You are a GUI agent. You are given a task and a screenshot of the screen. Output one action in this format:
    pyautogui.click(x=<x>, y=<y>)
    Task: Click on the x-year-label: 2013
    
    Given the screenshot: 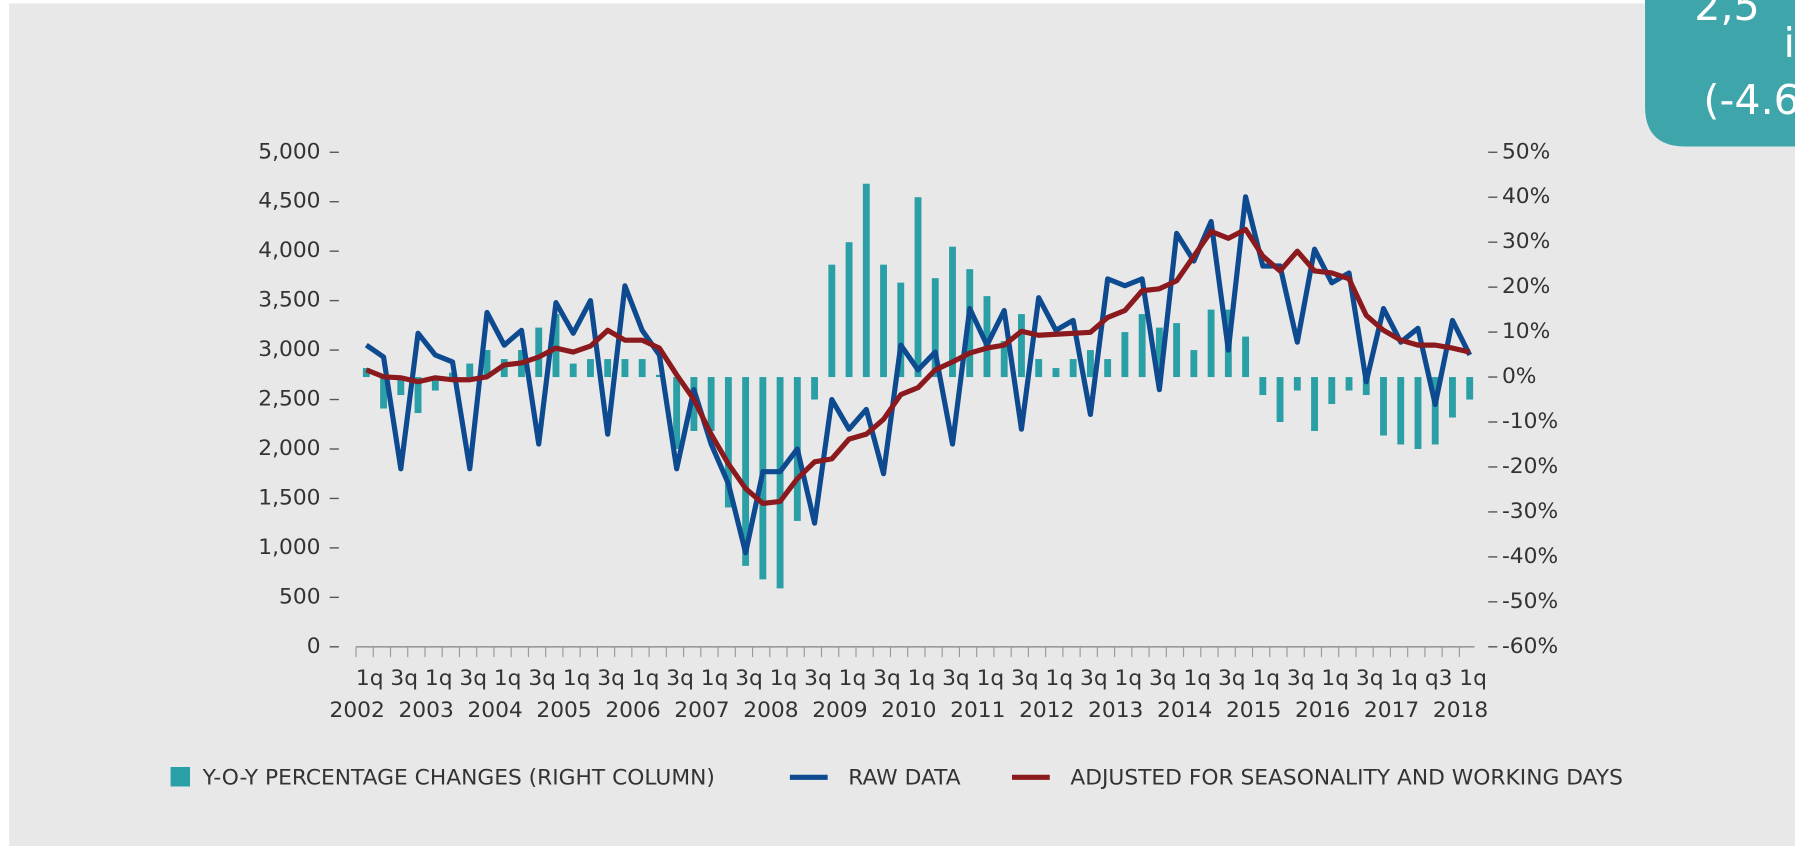 What is the action you would take?
    pyautogui.click(x=1115, y=710)
    